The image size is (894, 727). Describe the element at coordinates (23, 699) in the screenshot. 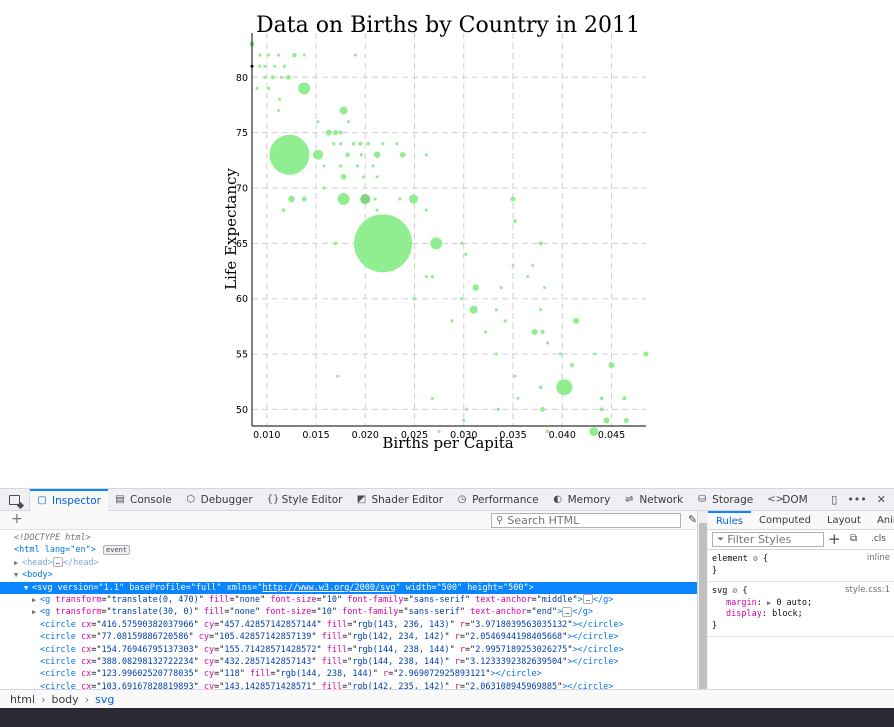

I see `breadcrumb-html: html` at that location.